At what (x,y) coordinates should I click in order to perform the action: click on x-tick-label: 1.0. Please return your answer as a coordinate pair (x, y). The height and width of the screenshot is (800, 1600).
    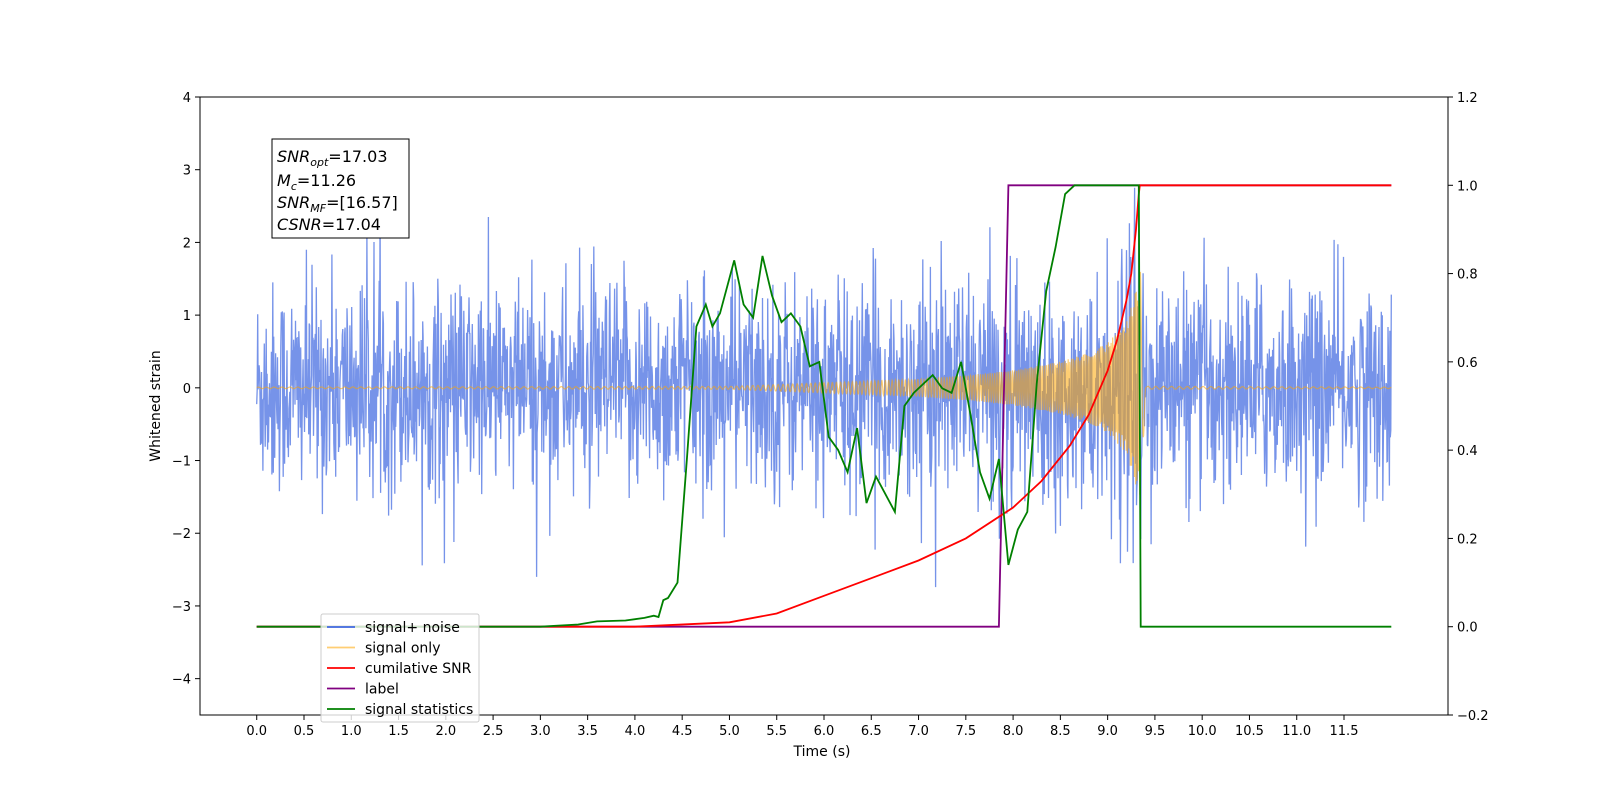
    Looking at the image, I should click on (351, 731).